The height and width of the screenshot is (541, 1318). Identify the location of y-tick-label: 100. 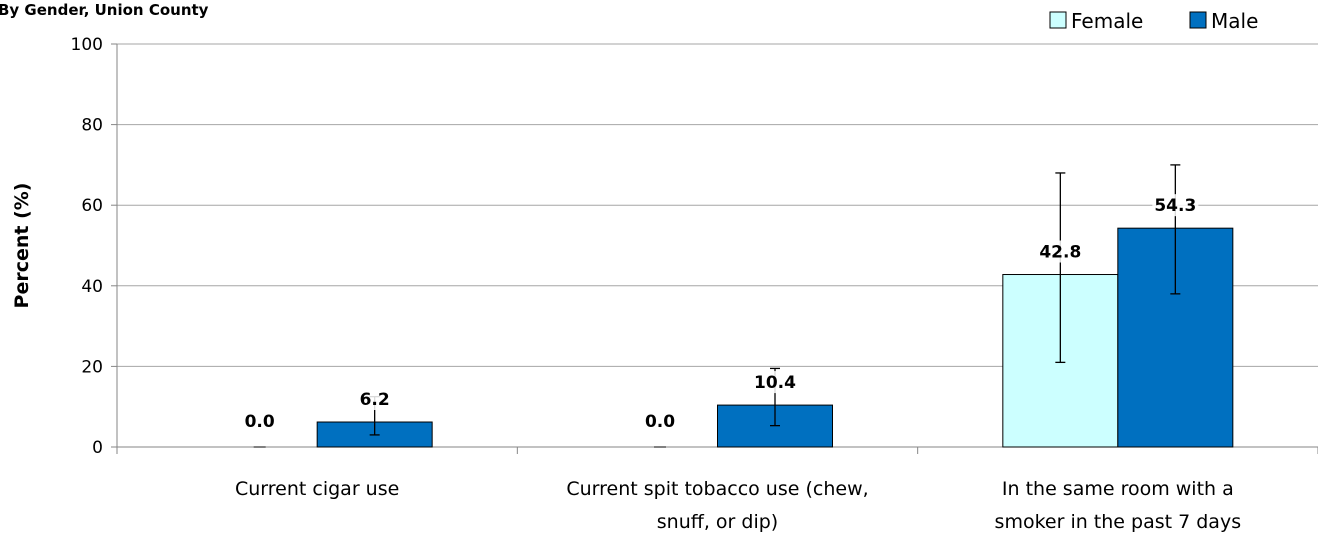
(87, 45).